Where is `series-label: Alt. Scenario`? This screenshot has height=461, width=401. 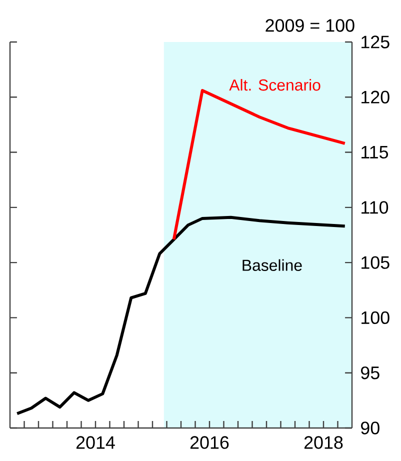 series-label: Alt. Scenario is located at coordinates (274, 84).